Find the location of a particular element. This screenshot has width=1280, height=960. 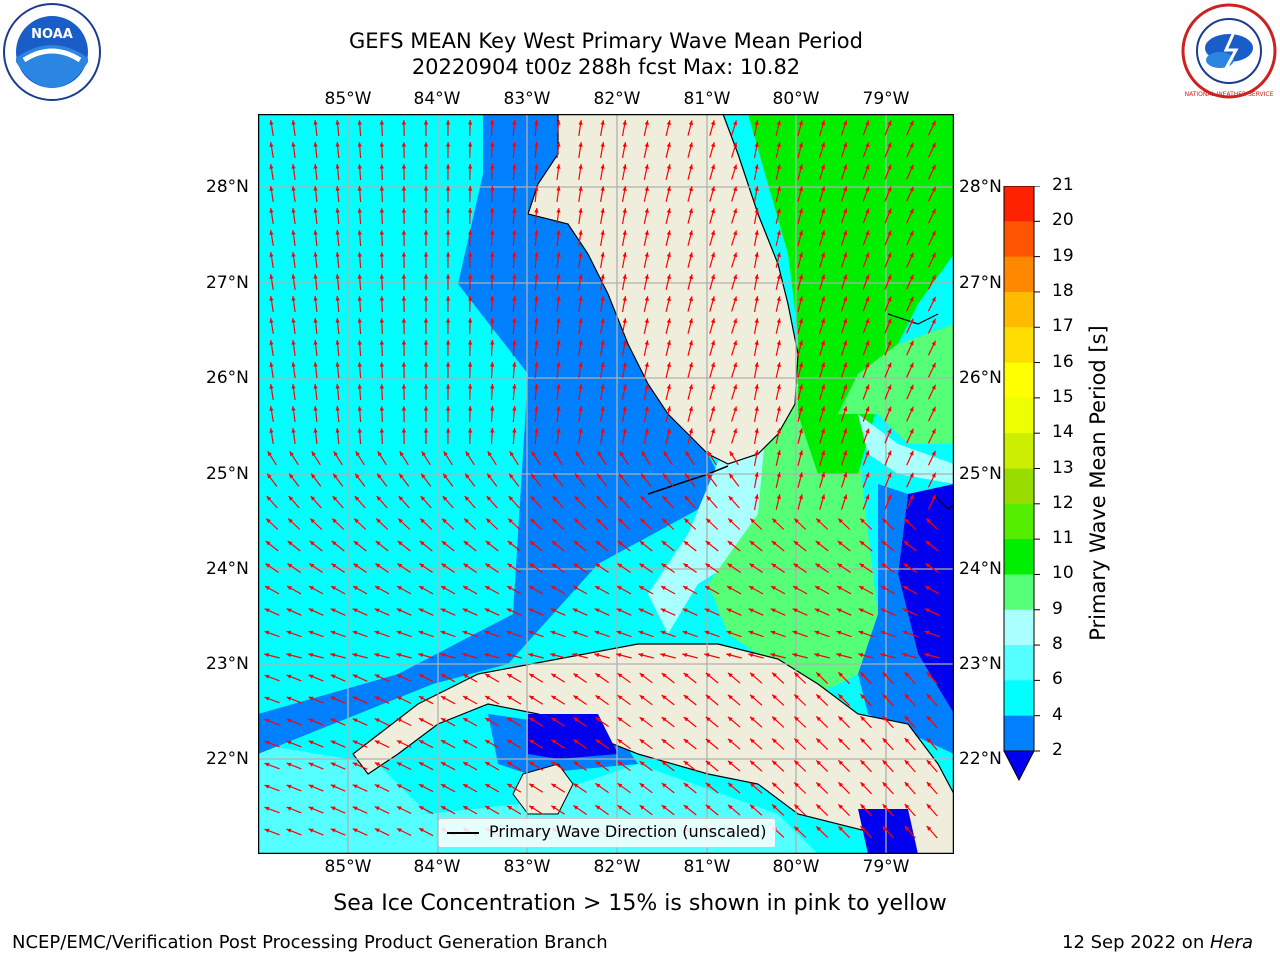

lat-label-left: 28°N is located at coordinates (227, 187).